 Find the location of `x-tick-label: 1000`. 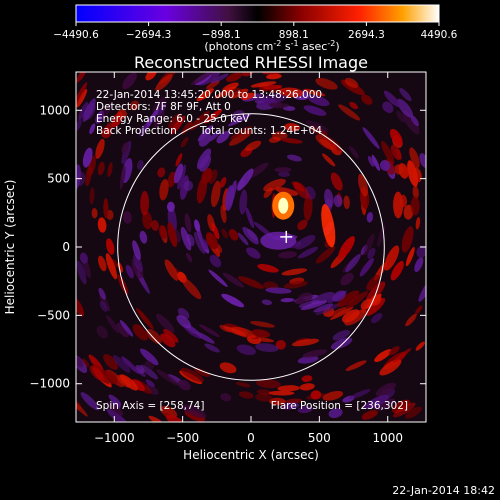

x-tick-label: 1000 is located at coordinates (387, 438).